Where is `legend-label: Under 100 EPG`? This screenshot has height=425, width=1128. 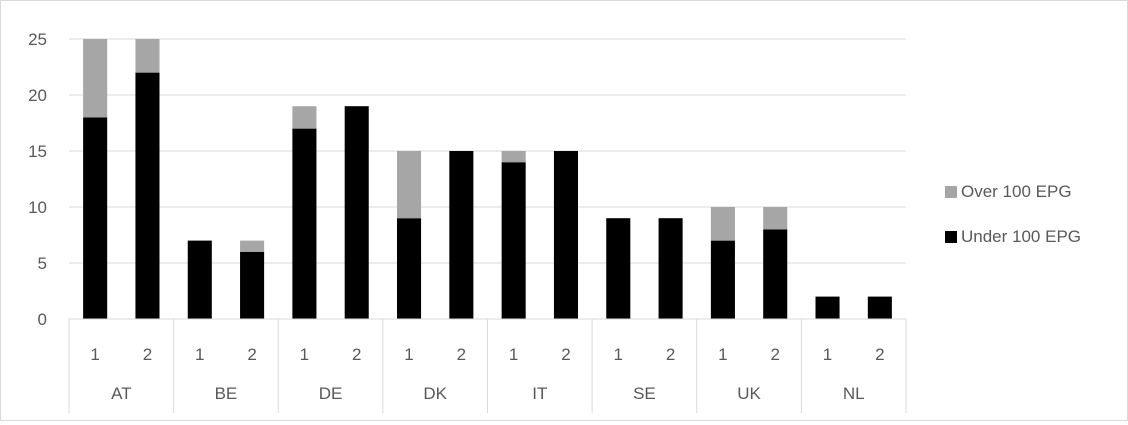
legend-label: Under 100 EPG is located at coordinates (1021, 236).